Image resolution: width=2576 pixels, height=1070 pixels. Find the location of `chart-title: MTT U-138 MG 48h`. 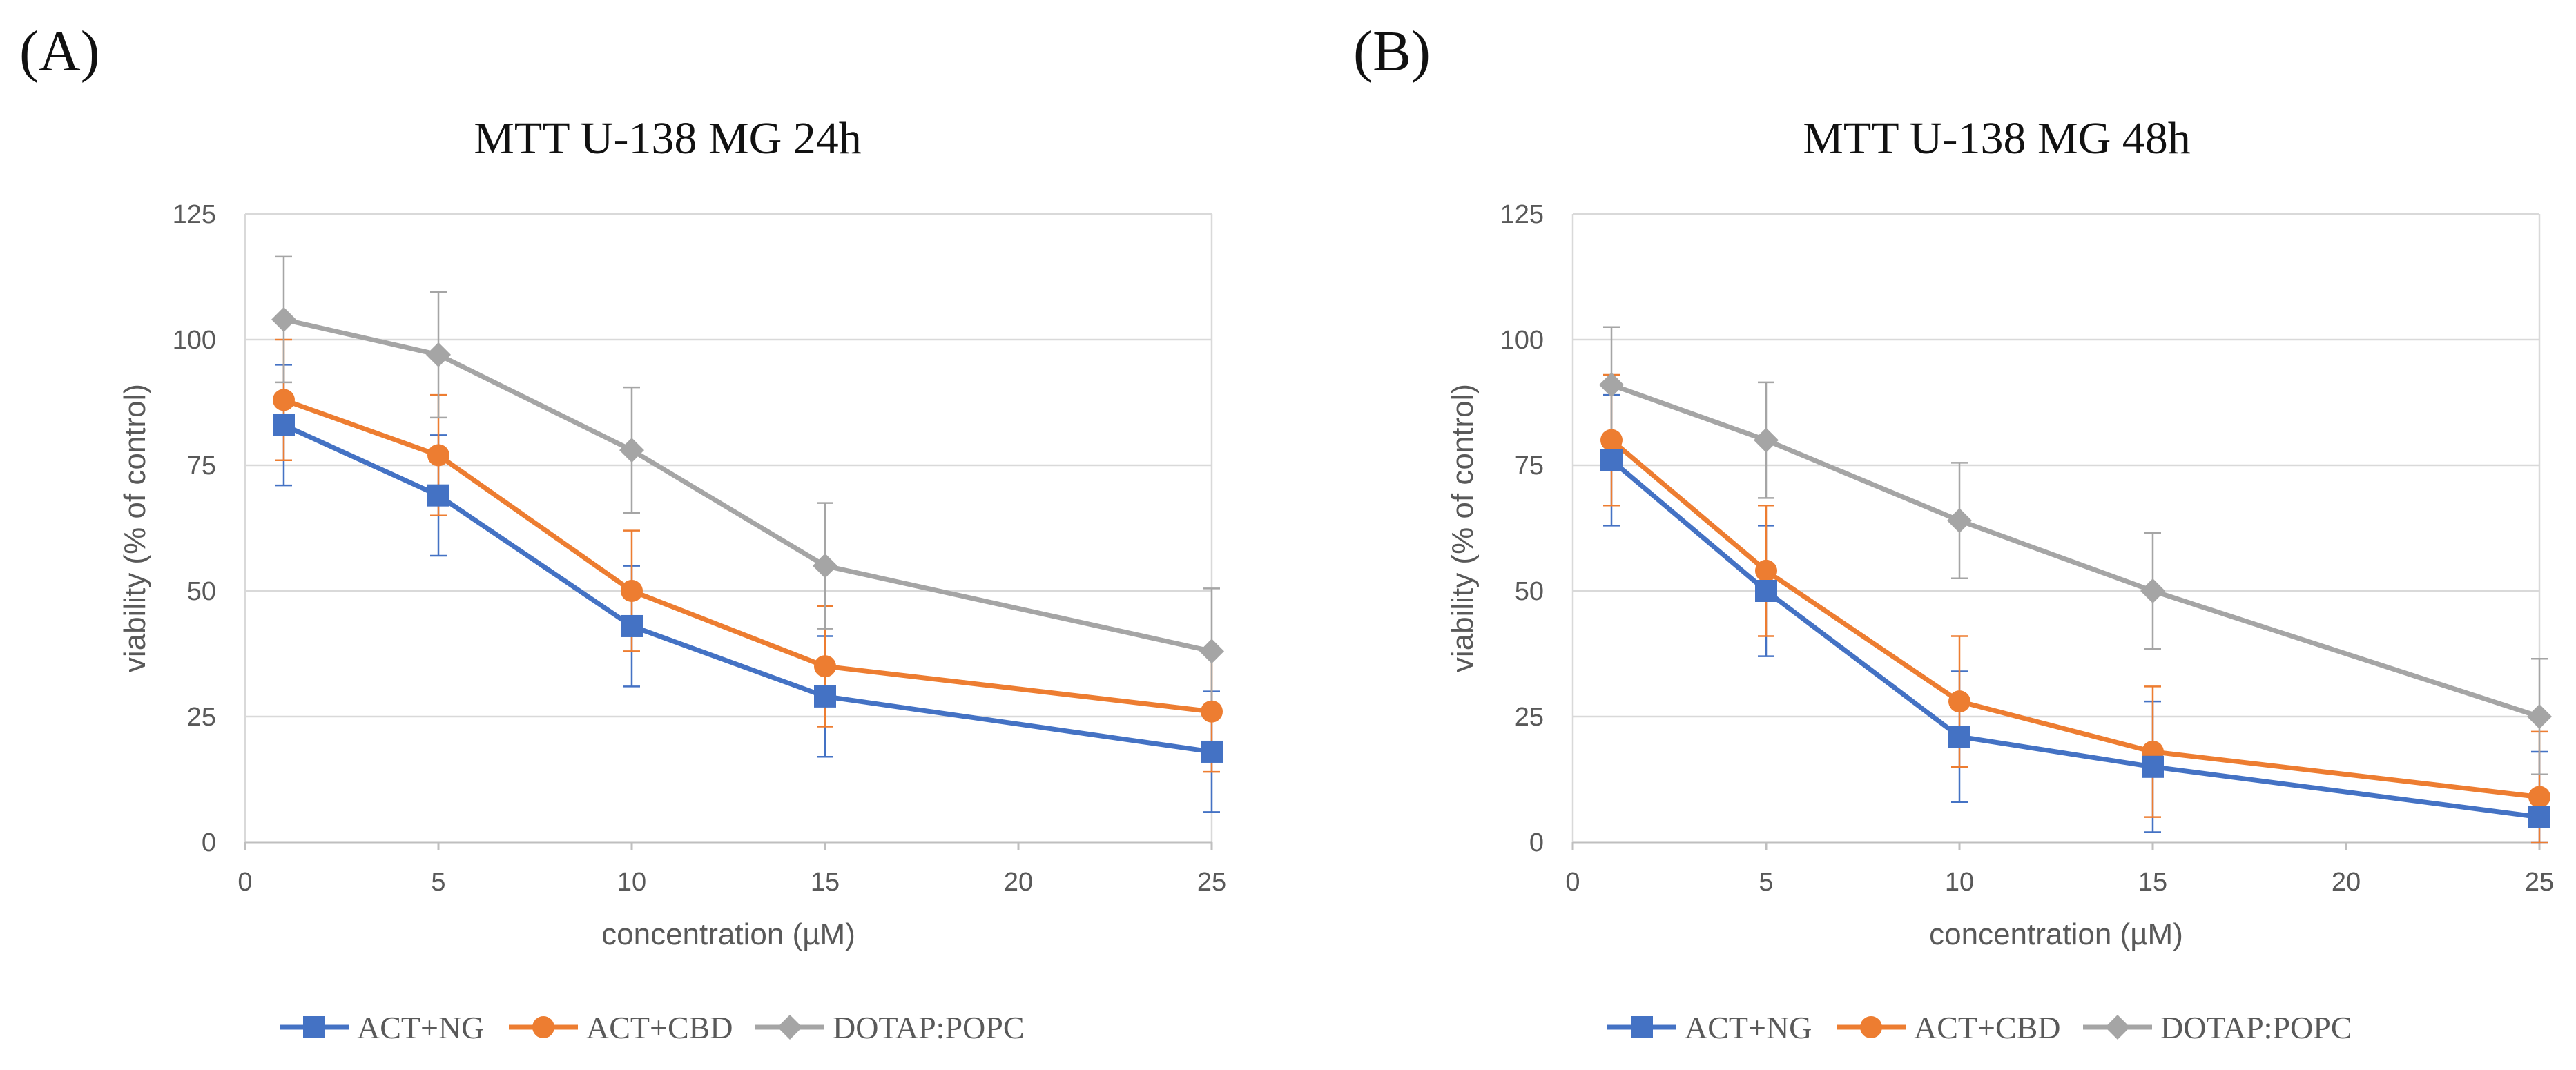

chart-title: MTT U-138 MG 48h is located at coordinates (1997, 138).